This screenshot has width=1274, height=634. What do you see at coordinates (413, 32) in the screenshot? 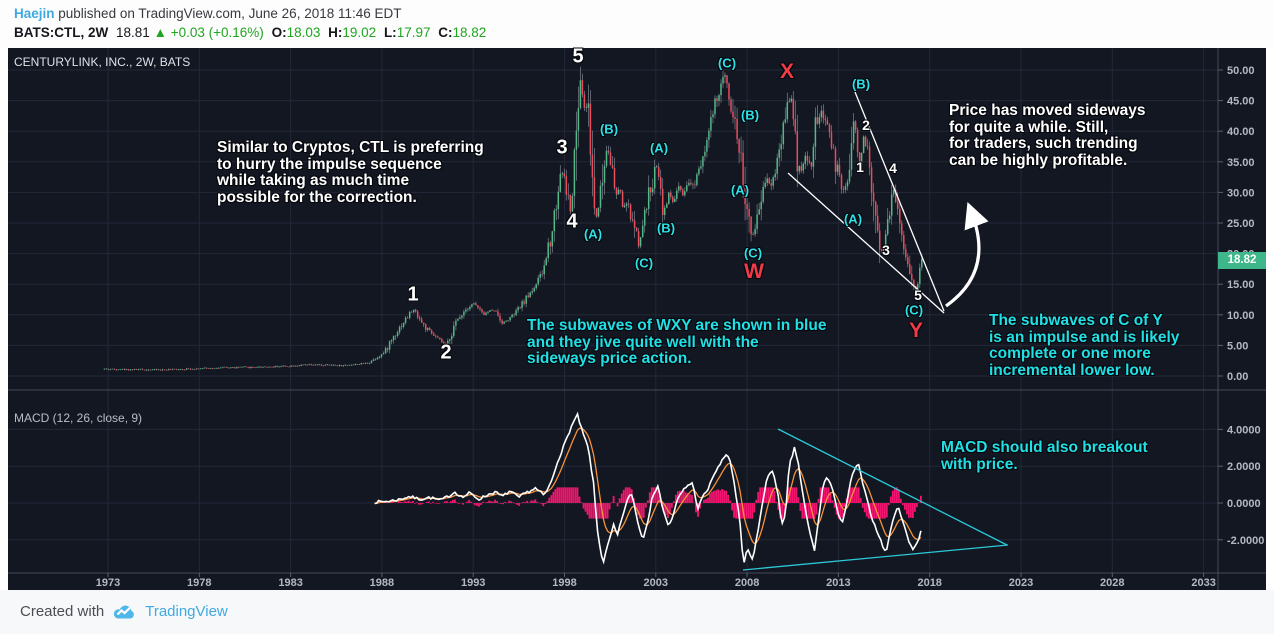
I see `low-value: 17.97` at bounding box center [413, 32].